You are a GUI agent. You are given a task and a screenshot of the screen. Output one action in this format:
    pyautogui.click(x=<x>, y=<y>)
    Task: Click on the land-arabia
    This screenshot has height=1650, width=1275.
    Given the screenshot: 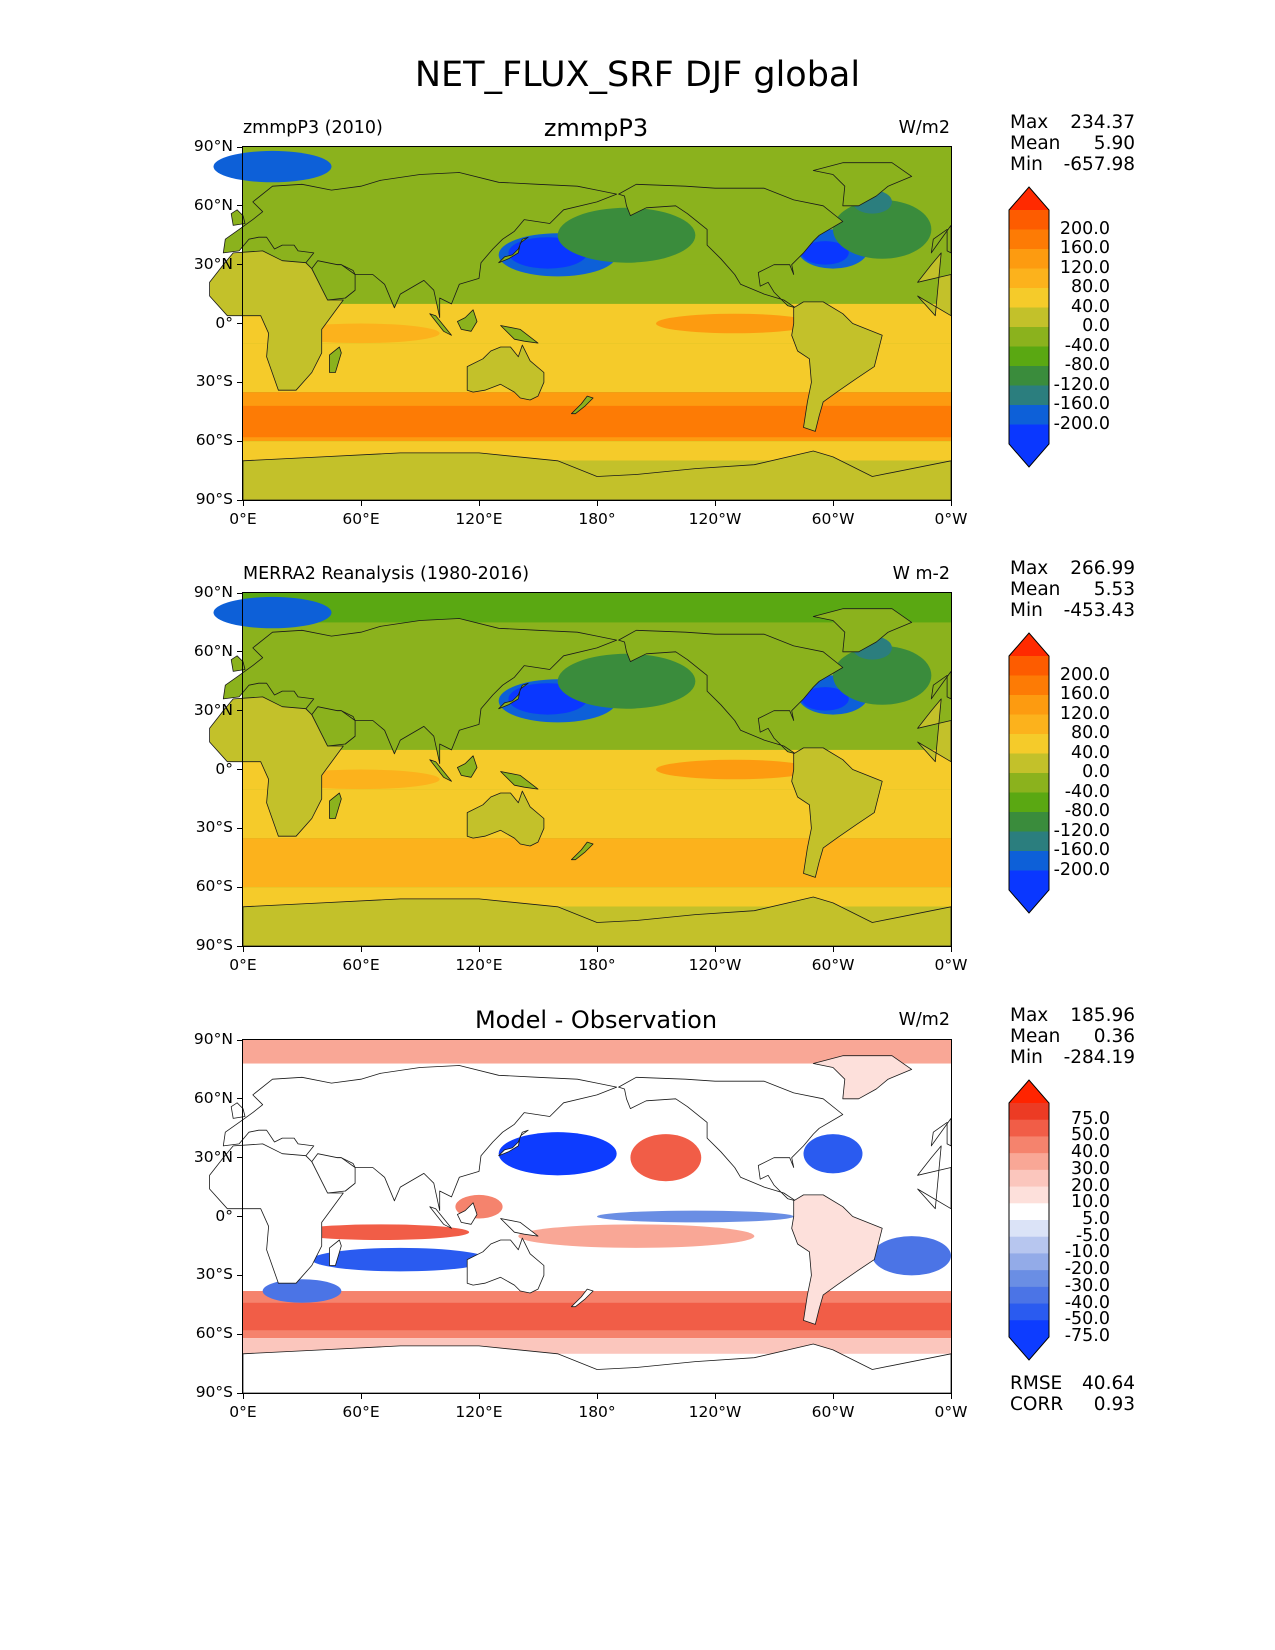 What is the action you would take?
    pyautogui.click(x=333, y=726)
    